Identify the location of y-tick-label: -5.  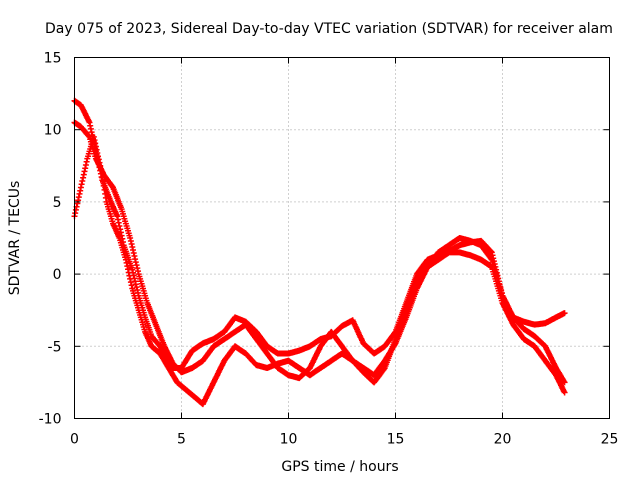
(55, 347).